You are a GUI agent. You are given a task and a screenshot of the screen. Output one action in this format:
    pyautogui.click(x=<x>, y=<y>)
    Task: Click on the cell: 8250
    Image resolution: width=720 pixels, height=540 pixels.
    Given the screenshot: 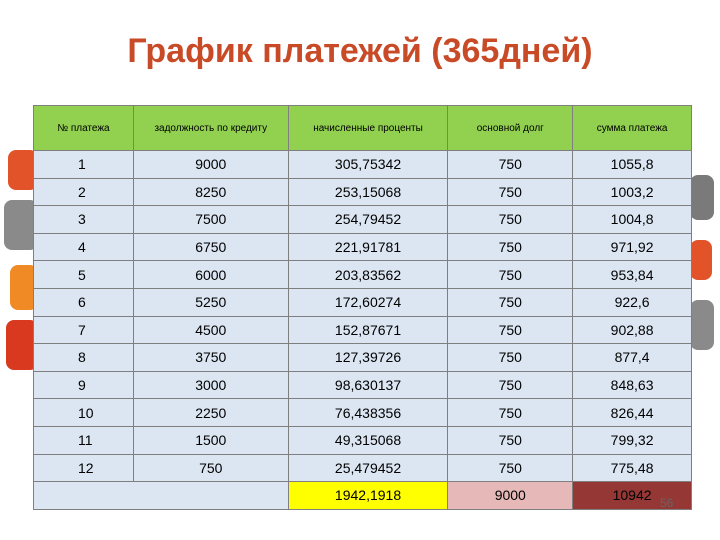 What is the action you would take?
    pyautogui.click(x=210, y=192)
    